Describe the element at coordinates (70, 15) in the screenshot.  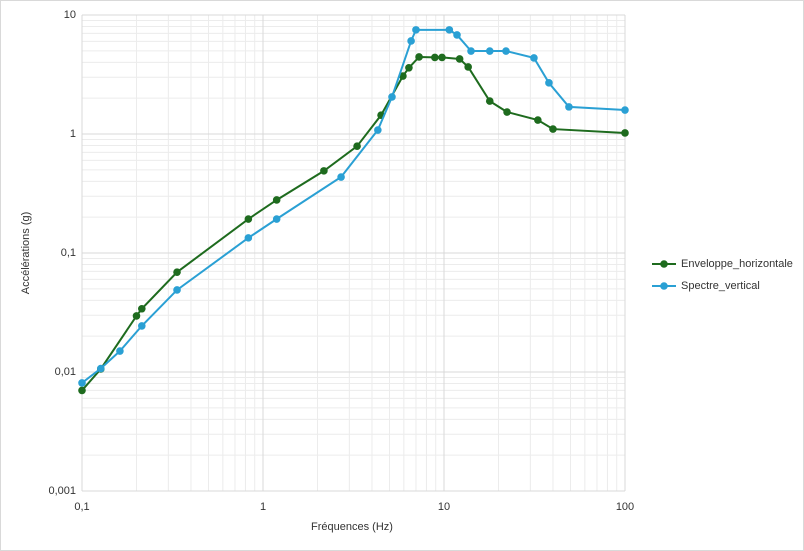
I see `y-tick-label: 10` at that location.